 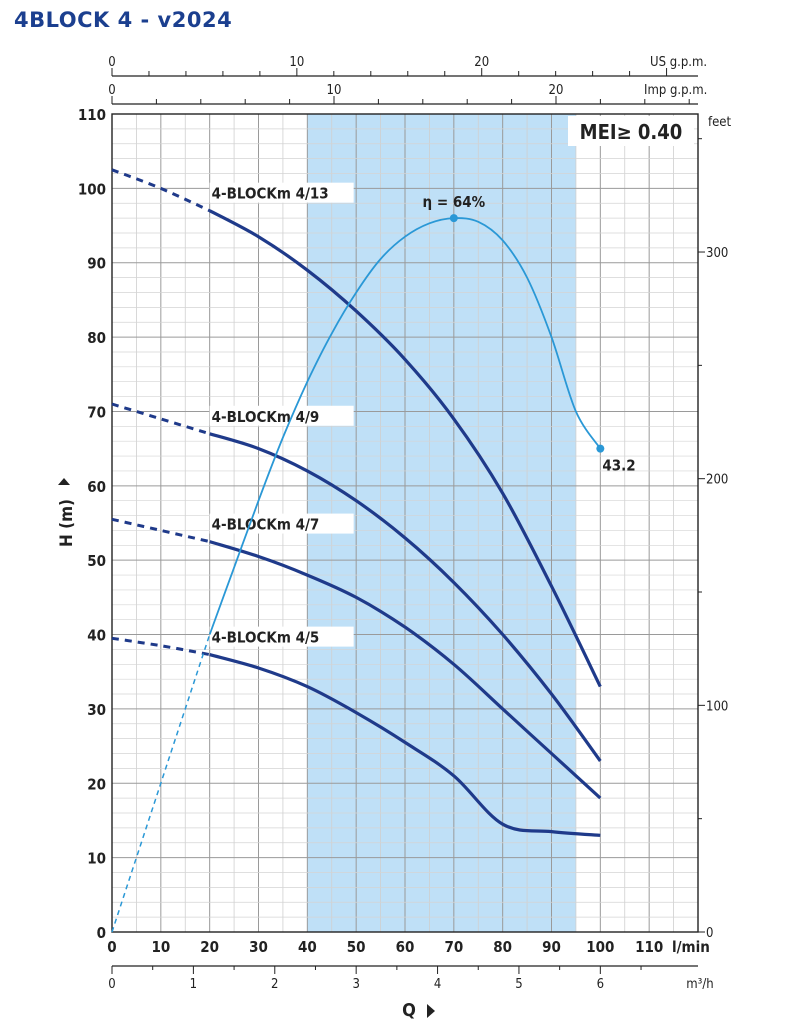 I want to click on mei-box, so click(x=631, y=131).